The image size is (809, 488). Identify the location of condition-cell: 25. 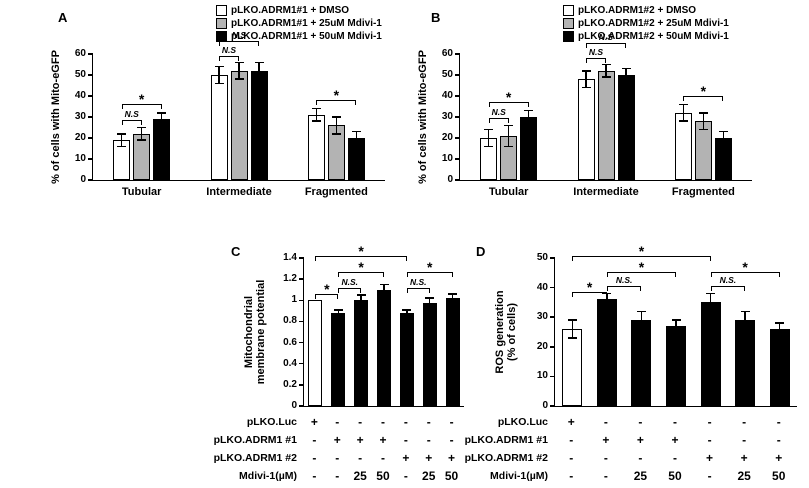
(744, 476).